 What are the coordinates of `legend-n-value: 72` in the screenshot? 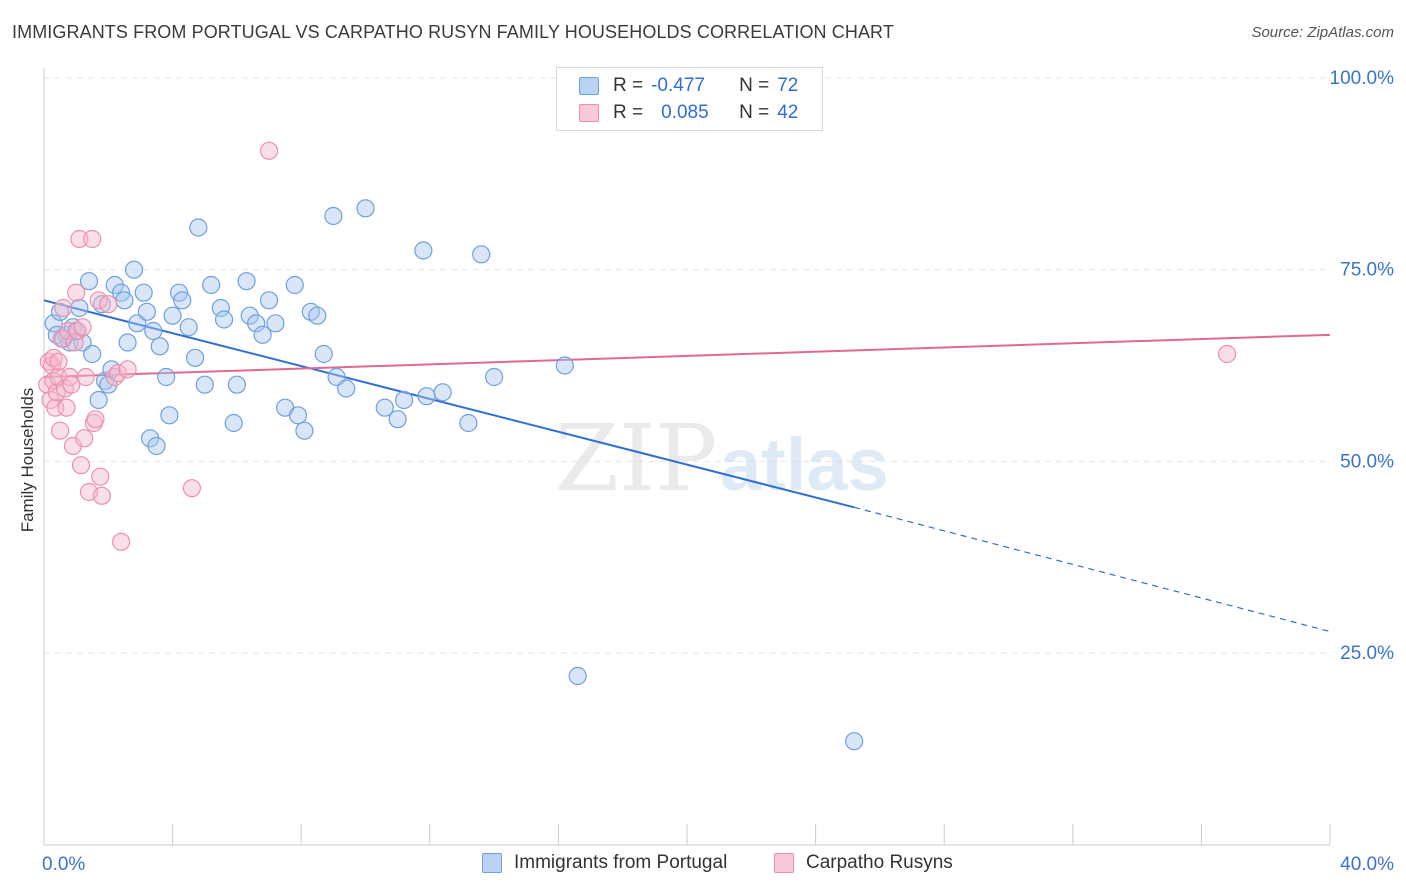 It's located at (788, 85).